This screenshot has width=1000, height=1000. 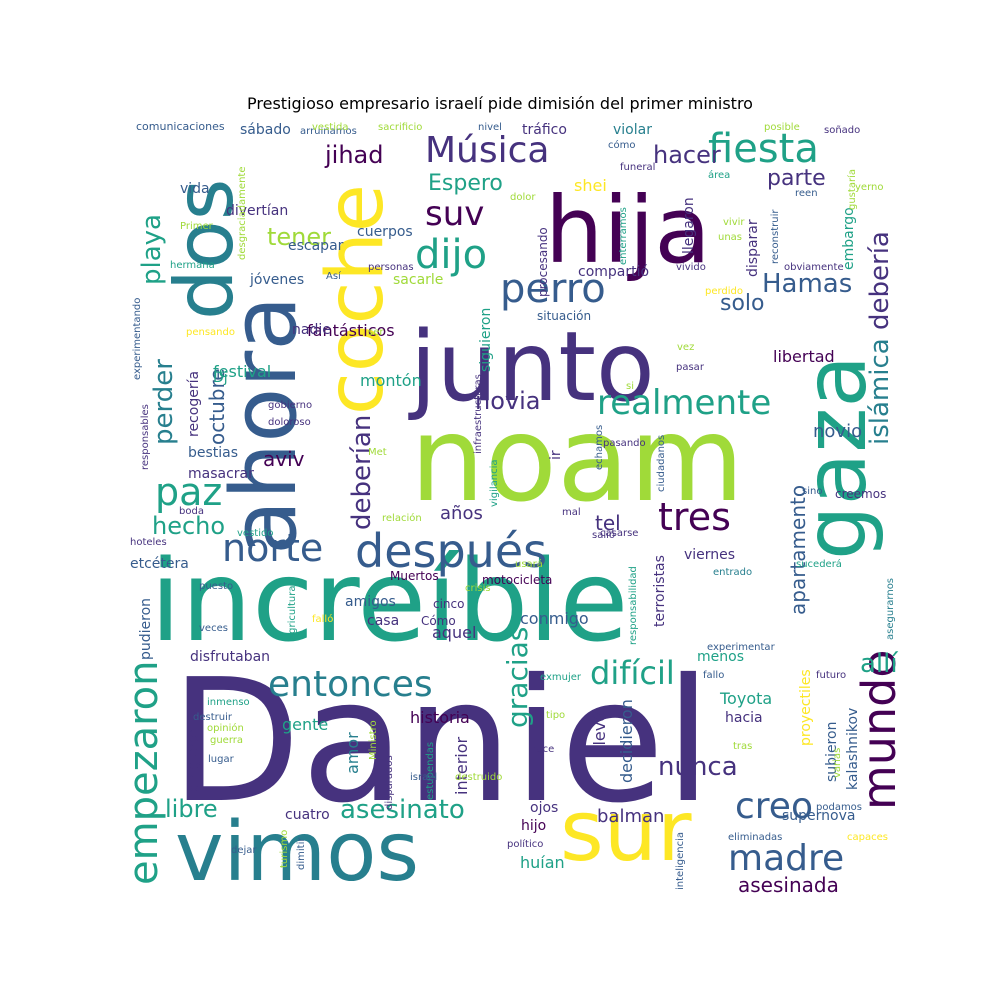 What do you see at coordinates (742, 746) in the screenshot?
I see `cloud-word: tras` at bounding box center [742, 746].